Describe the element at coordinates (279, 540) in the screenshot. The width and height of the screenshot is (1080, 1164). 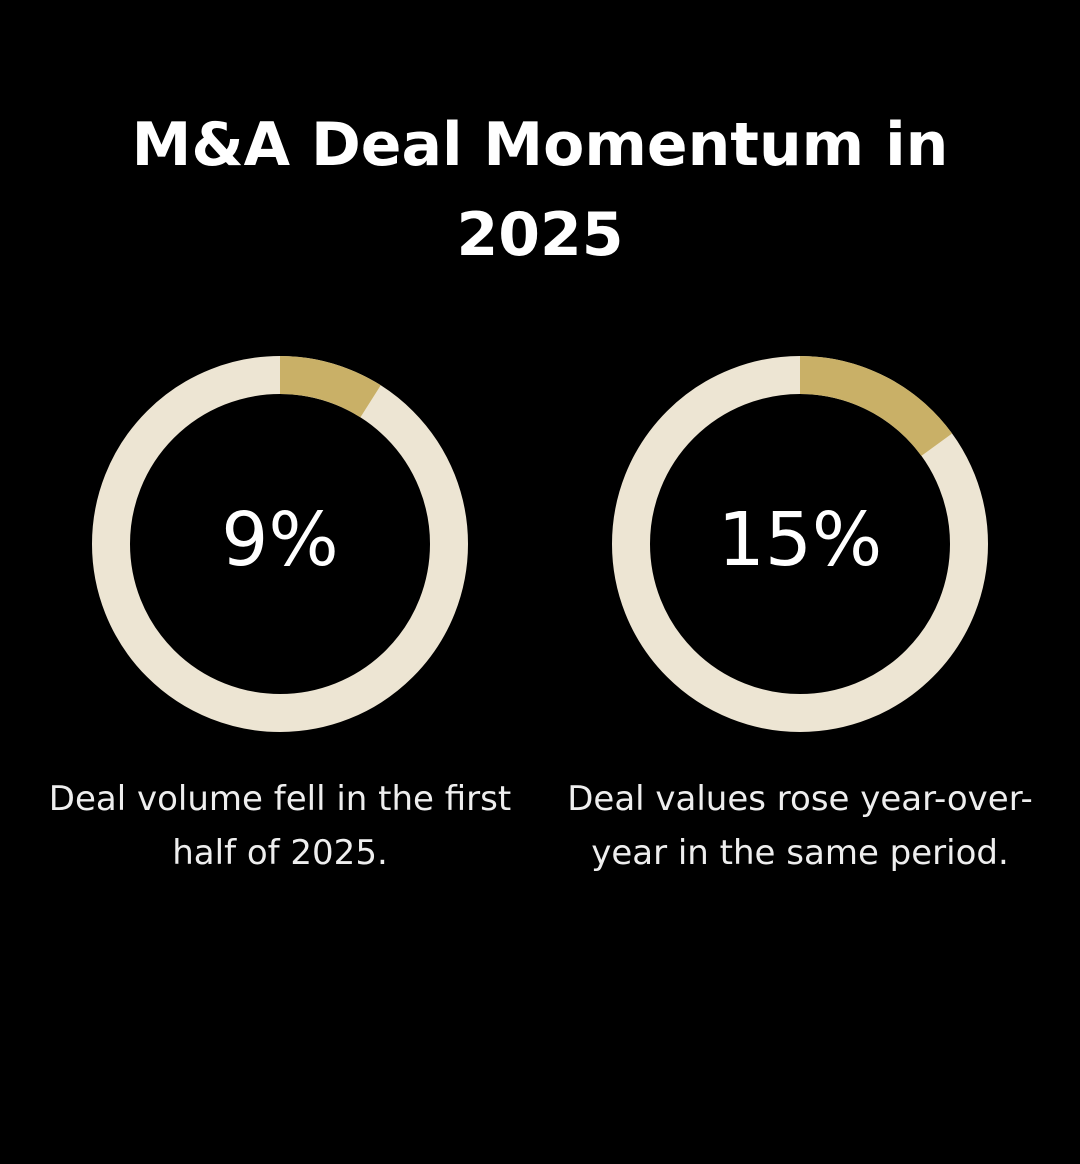
I see `value-label: 9%` at that location.